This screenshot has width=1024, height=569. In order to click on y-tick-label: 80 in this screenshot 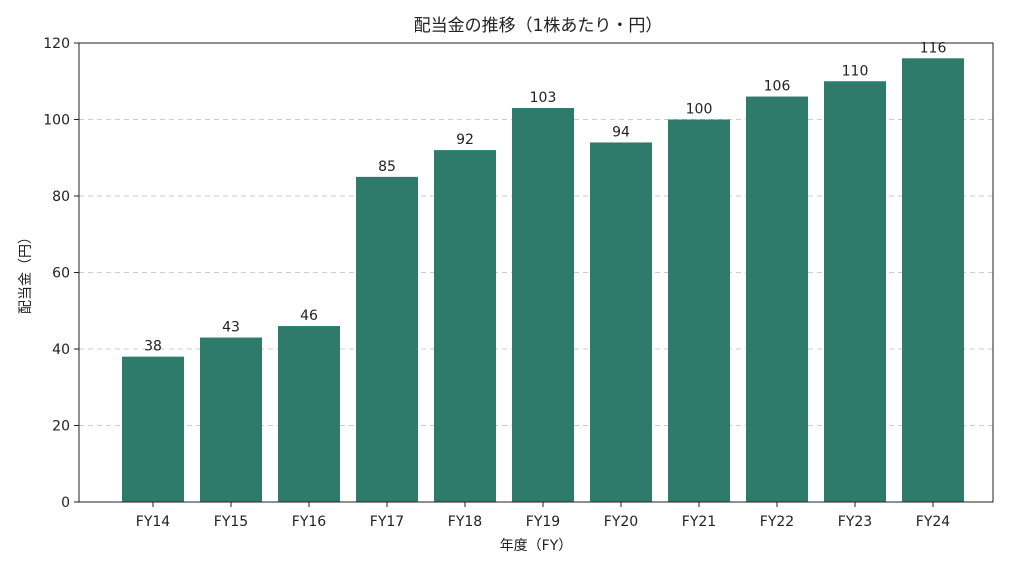, I will do `click(61, 197)`.